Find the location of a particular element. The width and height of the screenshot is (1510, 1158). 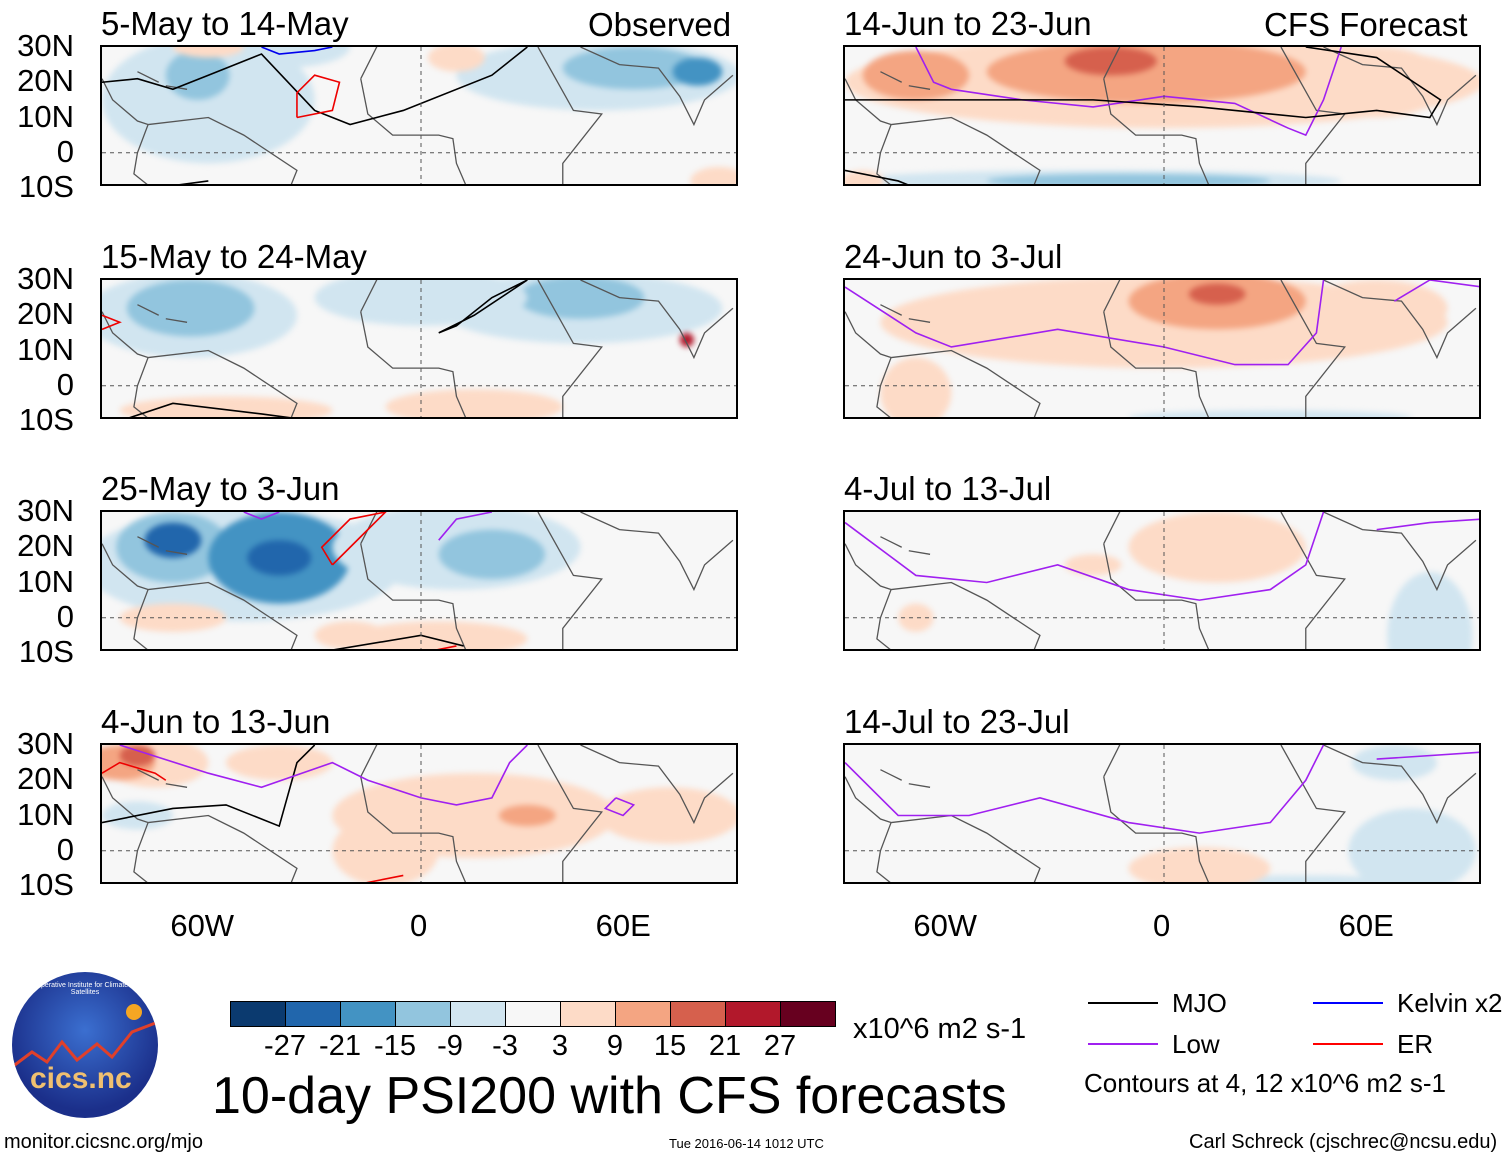

panel-title: 4-Jun to 13-Jun is located at coordinates (216, 721).